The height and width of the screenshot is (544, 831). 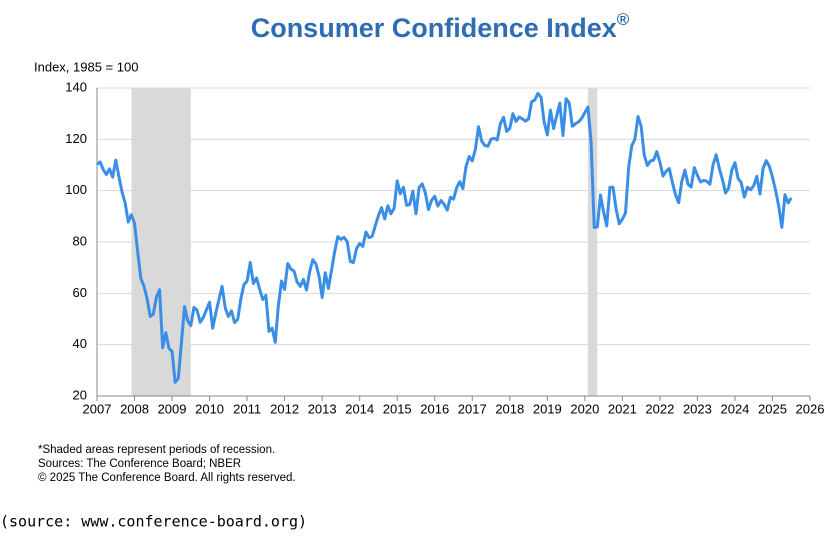 What do you see at coordinates (80, 394) in the screenshot?
I see `y-tick-label: 20` at bounding box center [80, 394].